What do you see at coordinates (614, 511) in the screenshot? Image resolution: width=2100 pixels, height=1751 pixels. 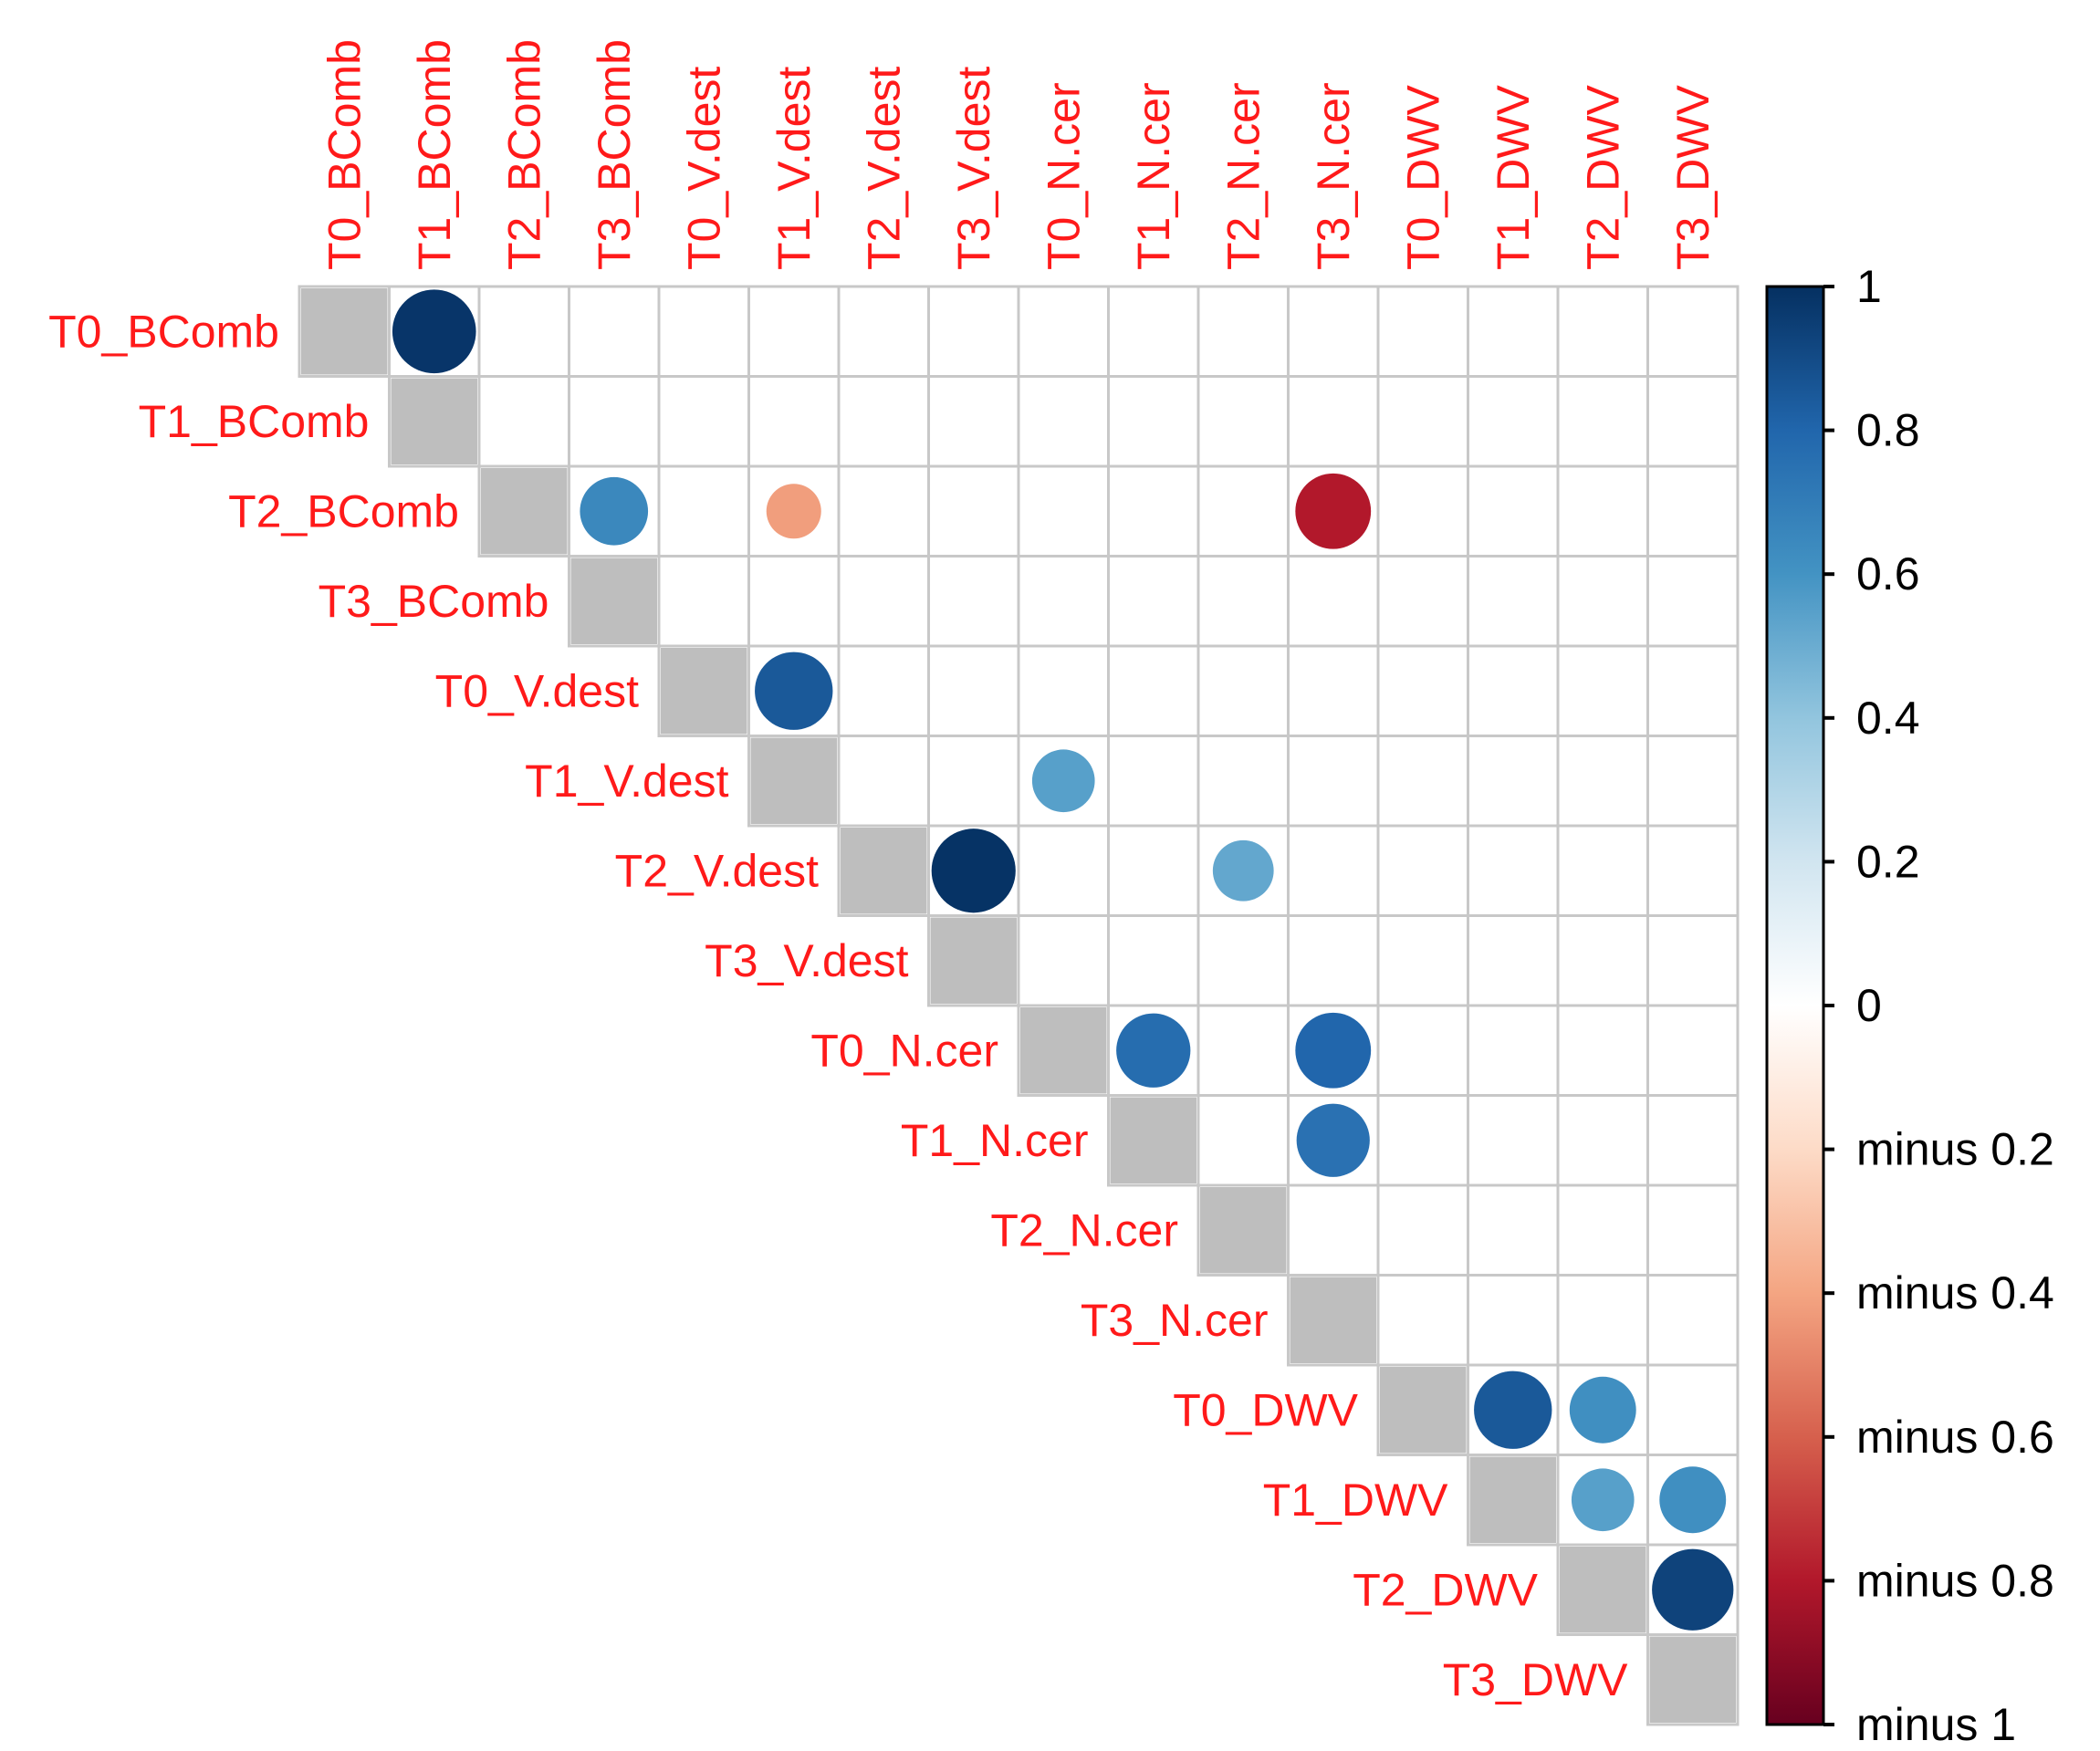 I see `corr-circle-t2-bcomb-t3-bcomb` at bounding box center [614, 511].